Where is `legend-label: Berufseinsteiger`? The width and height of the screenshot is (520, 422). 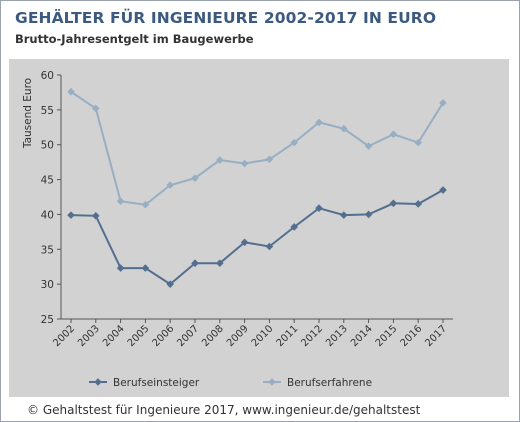
legend-label: Berufseinsteiger is located at coordinates (156, 383).